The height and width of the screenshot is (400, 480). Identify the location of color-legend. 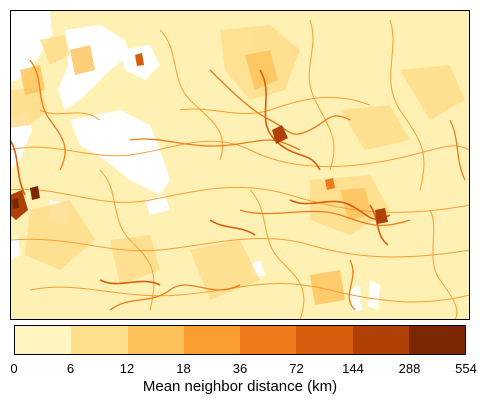
(240, 340).